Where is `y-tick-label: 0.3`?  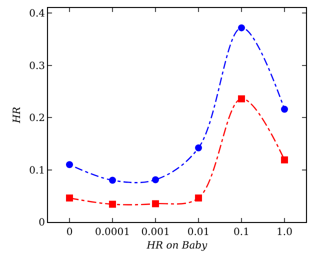 y-tick-label: 0.3 is located at coordinates (37, 66).